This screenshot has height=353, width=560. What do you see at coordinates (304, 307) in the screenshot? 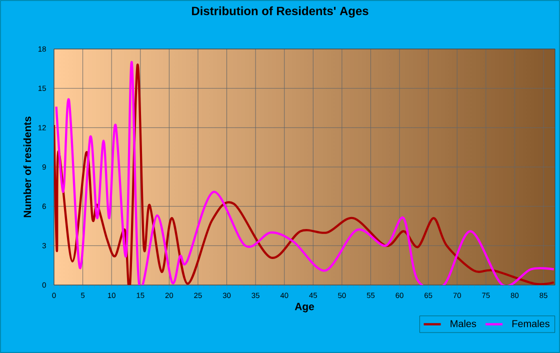
I see `x-axis-title: Age` at bounding box center [304, 307].